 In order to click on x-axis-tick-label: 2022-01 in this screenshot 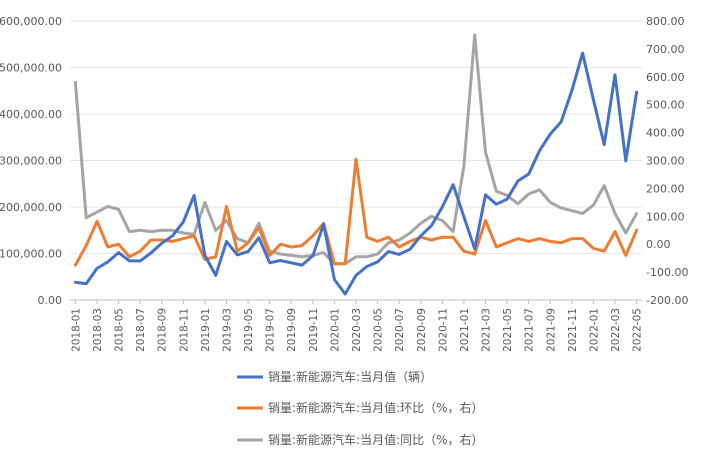, I will do `click(594, 330)`.